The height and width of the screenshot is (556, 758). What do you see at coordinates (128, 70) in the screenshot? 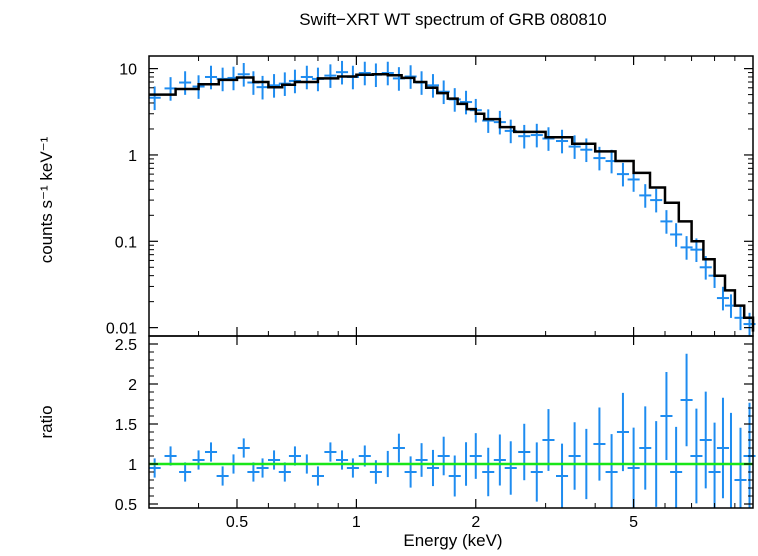
I see `y-tick-label: 10` at bounding box center [128, 70].